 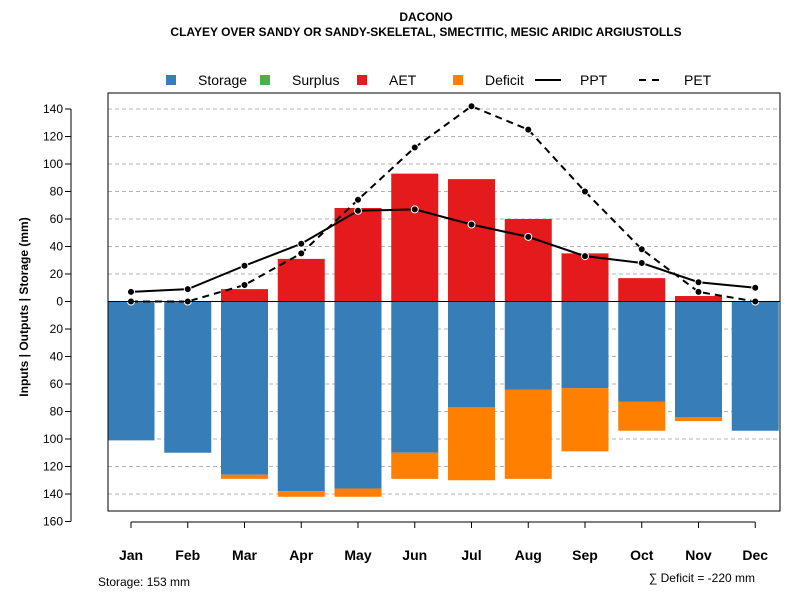 What do you see at coordinates (702, 578) in the screenshot?
I see `deficit-annotation: ∑ Deficit = -220 mm` at bounding box center [702, 578].